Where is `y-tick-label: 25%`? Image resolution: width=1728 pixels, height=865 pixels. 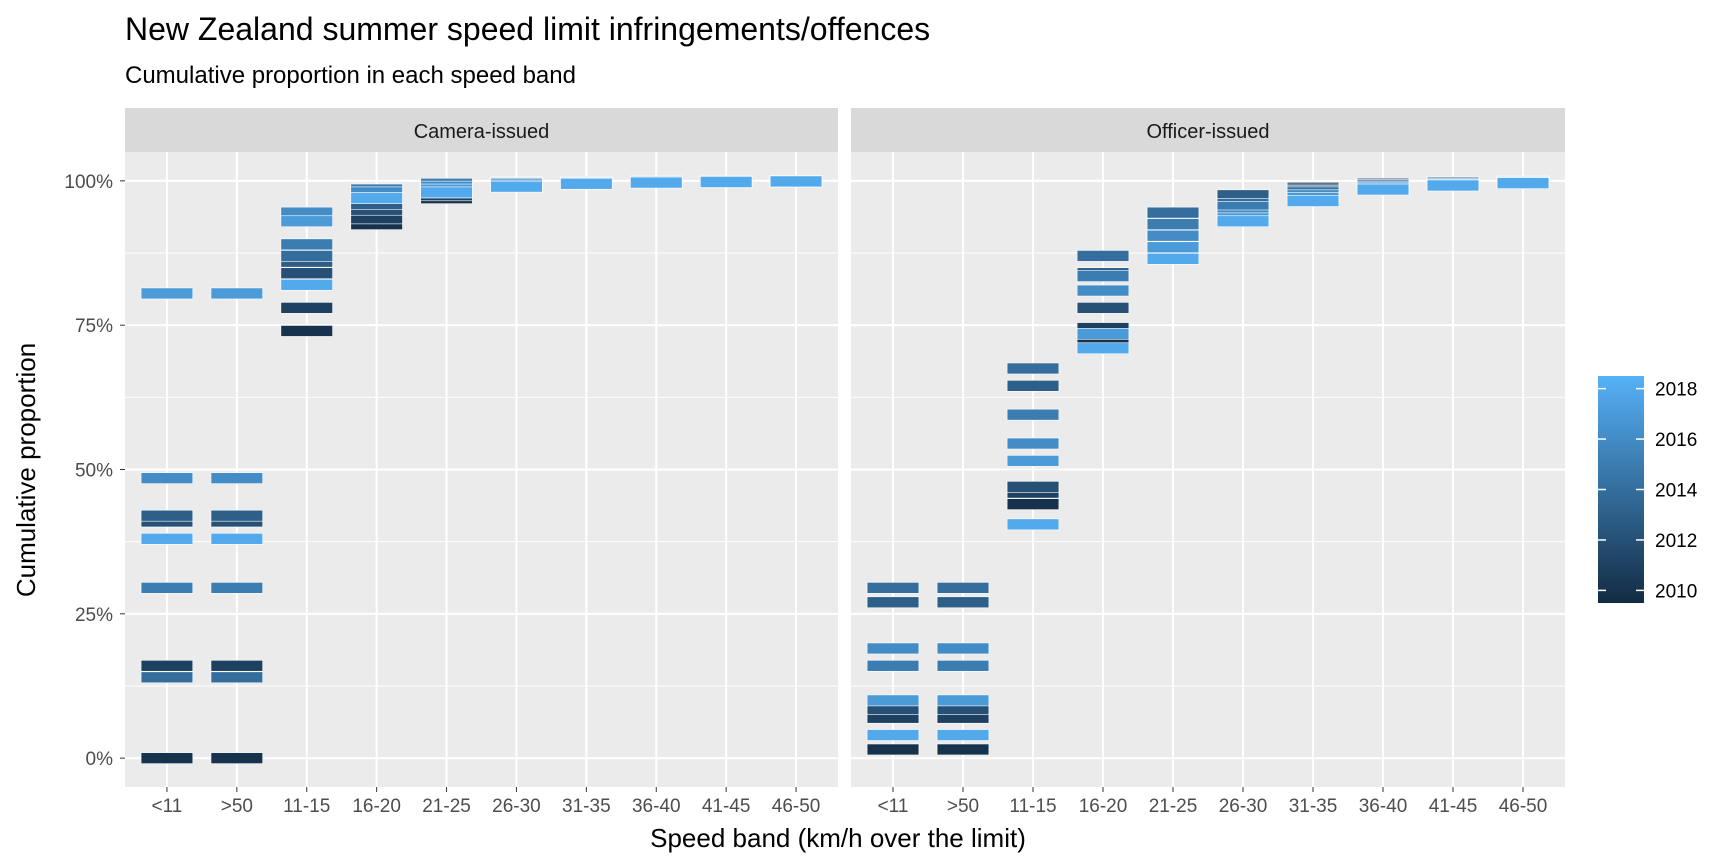
y-tick-label: 25% is located at coordinates (94, 615).